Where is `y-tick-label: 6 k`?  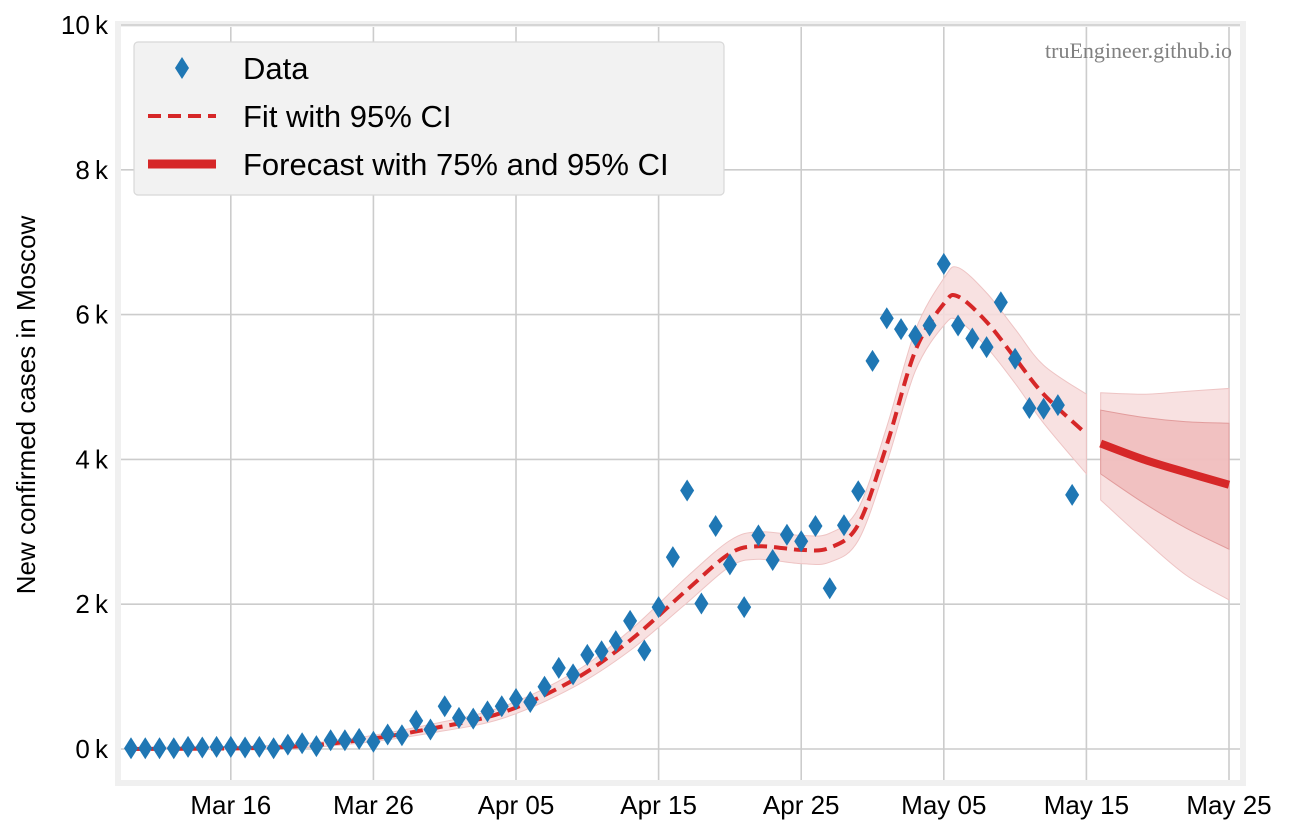
y-tick-label: 6 k is located at coordinates (92, 315).